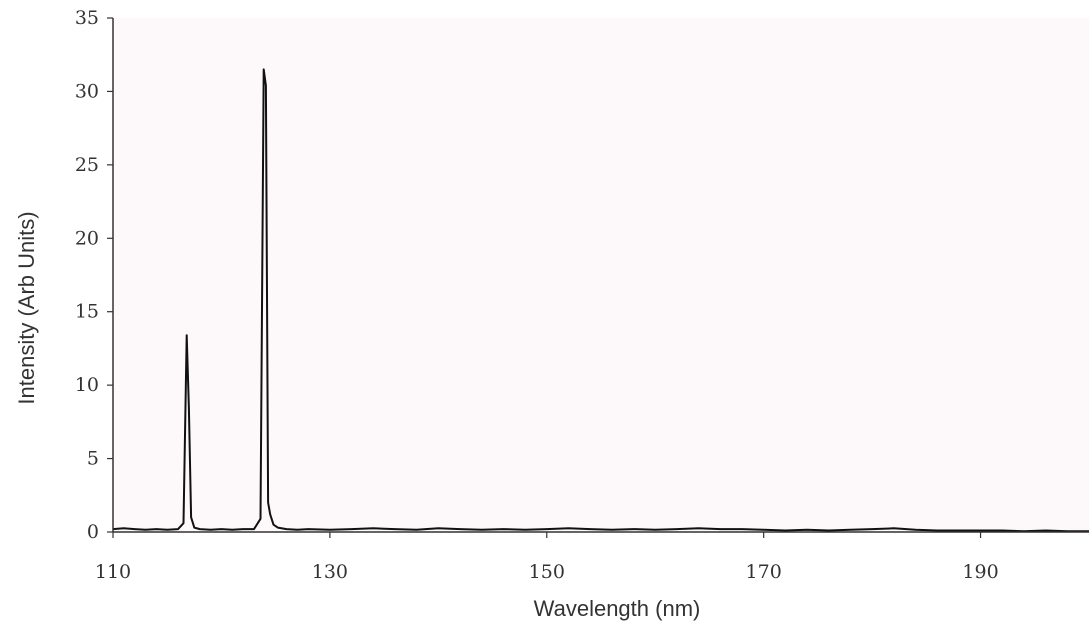 The width and height of the screenshot is (1090, 629). What do you see at coordinates (980, 572) in the screenshot?
I see `x-tick-label: 190` at bounding box center [980, 572].